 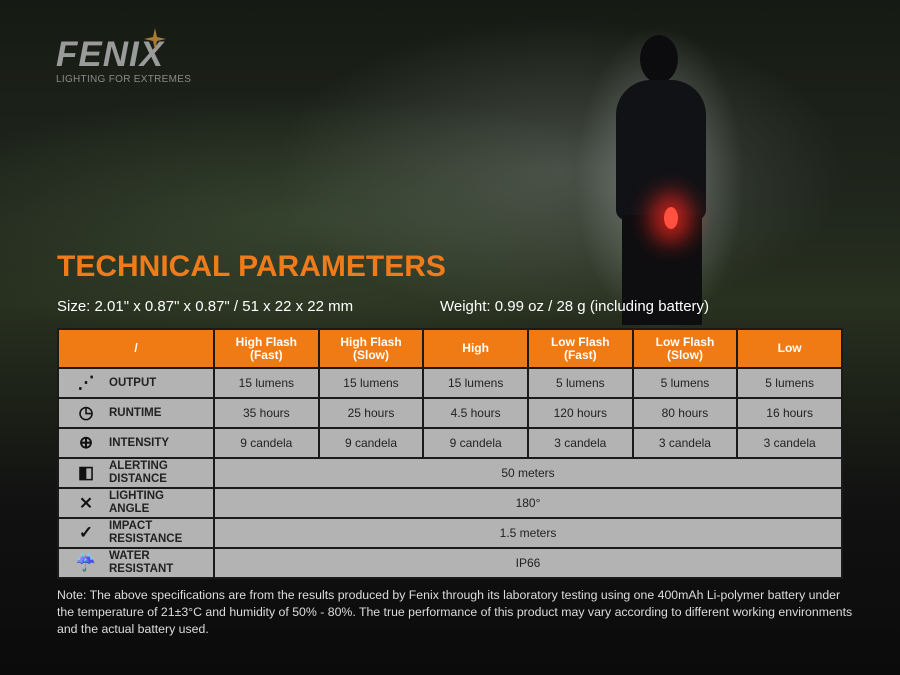 I want to click on value-cell: 80 hours, so click(x=685, y=413).